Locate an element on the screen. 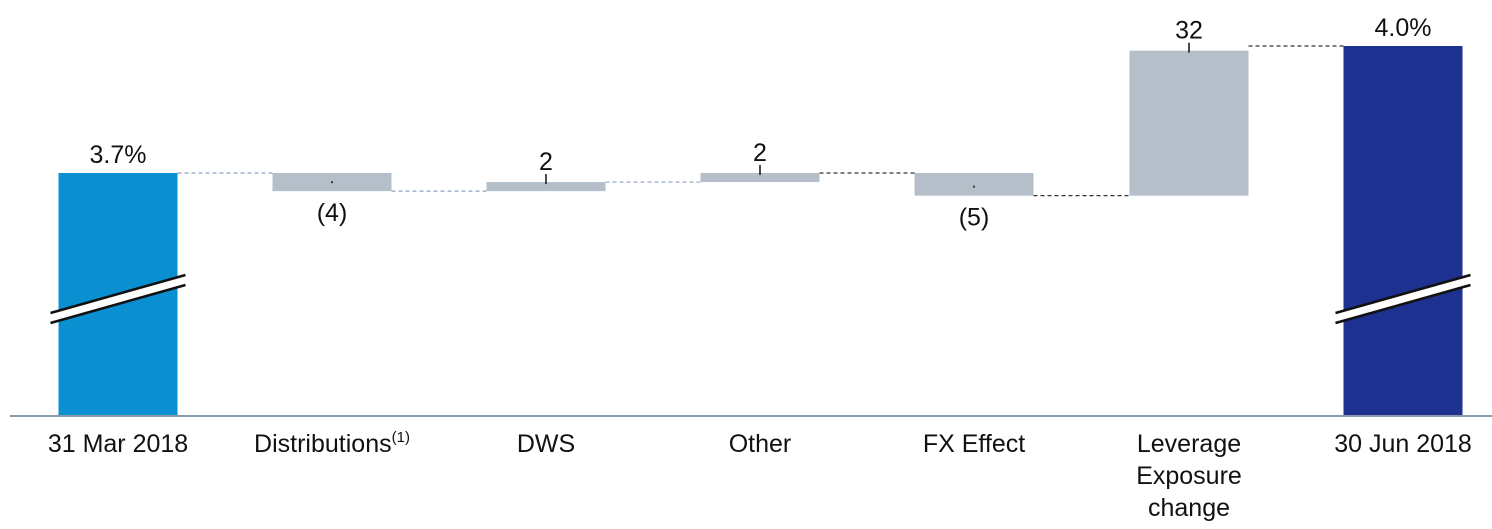 The height and width of the screenshot is (529, 1492). value-label-4: (5) is located at coordinates (974, 218).